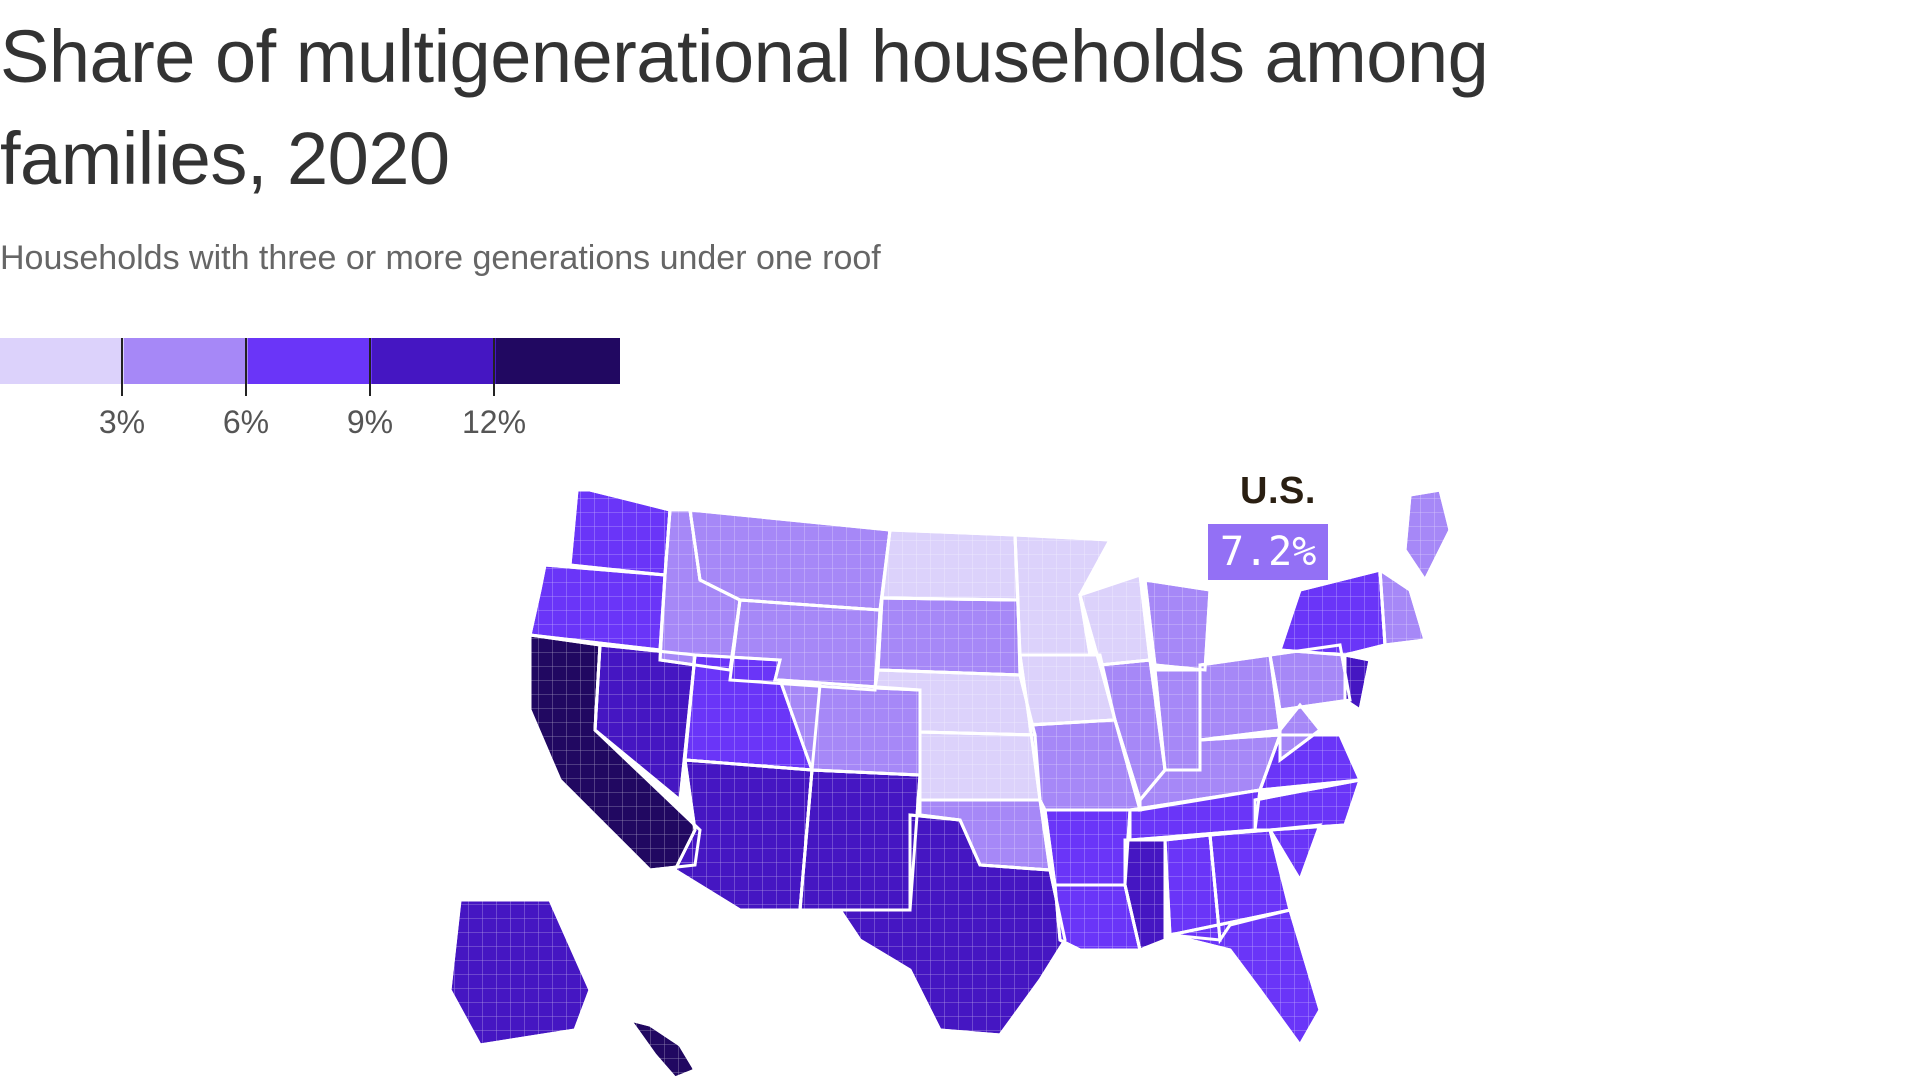 This screenshot has height=1080, width=1920. I want to click on legend-bar, so click(310, 361).